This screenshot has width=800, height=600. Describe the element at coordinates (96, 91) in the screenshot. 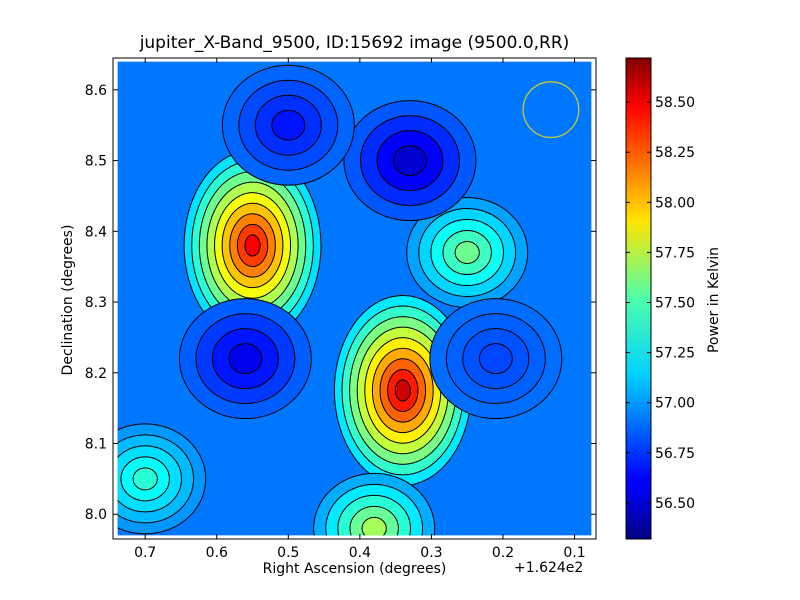

I see `y-tick-label: 8.6` at that location.